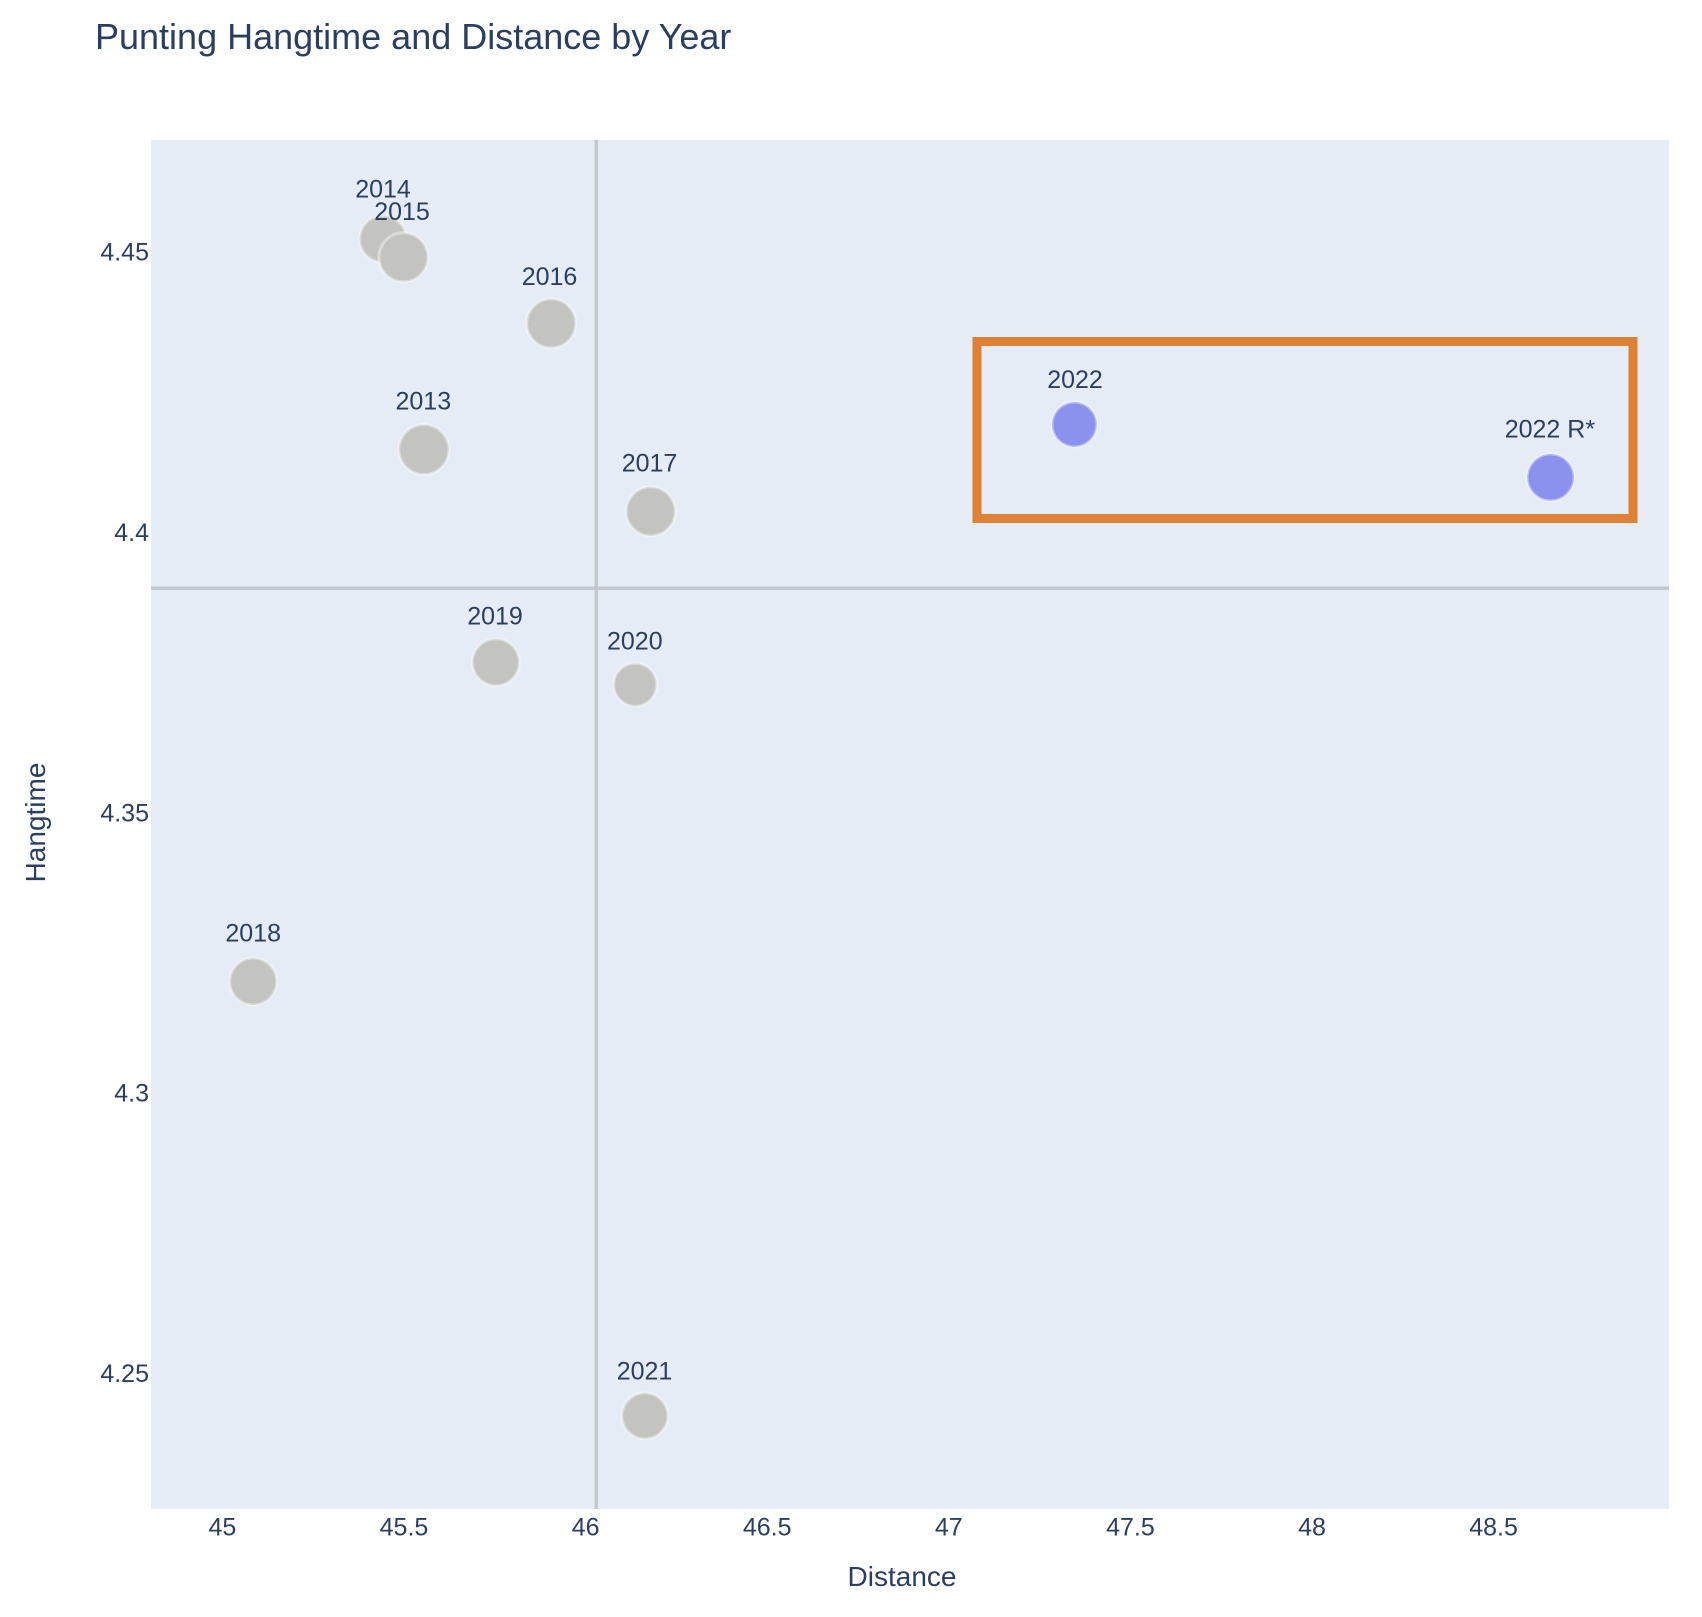  Describe the element at coordinates (902, 1576) in the screenshot. I see `svg-text: Distance` at that location.